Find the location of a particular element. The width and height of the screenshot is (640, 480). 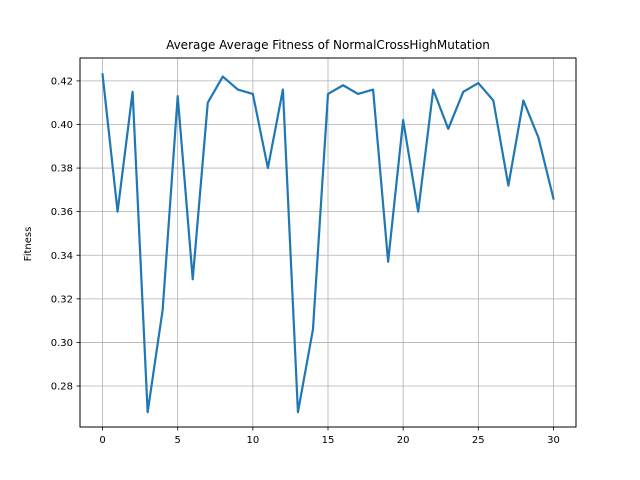

y-tick-label: 0.34 is located at coordinates (62, 256).